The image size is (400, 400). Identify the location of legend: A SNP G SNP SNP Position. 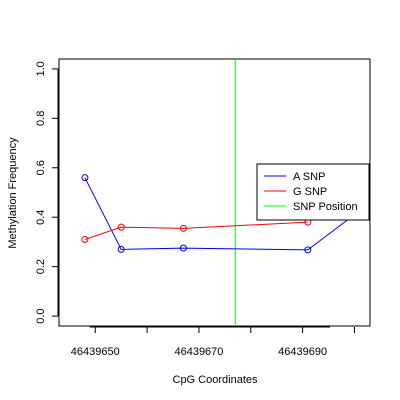
(313, 192).